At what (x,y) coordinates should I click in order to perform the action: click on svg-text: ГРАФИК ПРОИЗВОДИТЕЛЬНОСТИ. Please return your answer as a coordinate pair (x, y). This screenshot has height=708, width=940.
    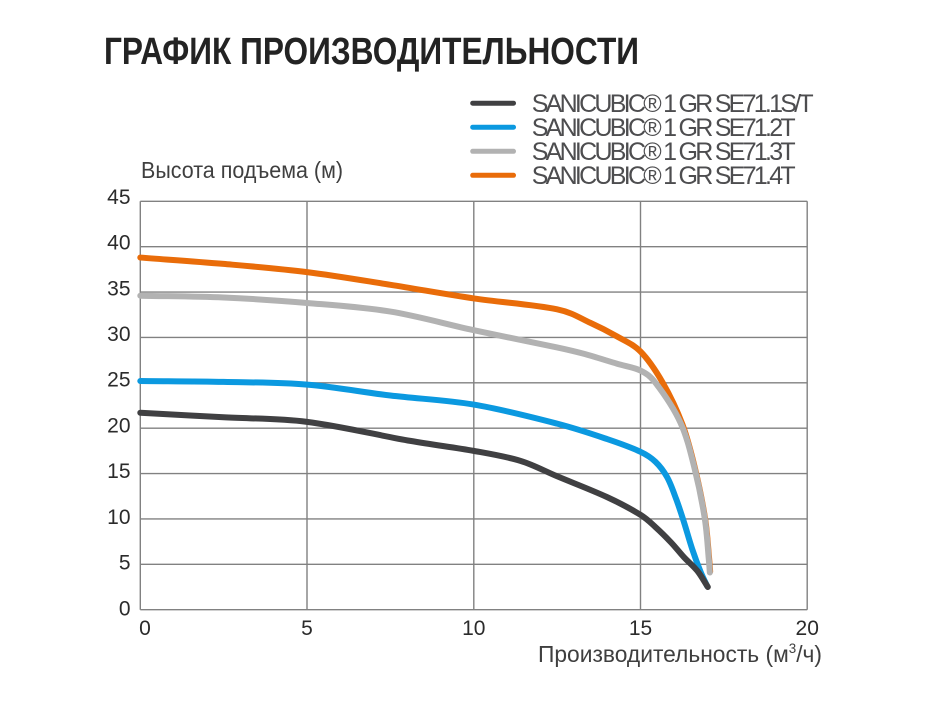
    Looking at the image, I should click on (371, 52).